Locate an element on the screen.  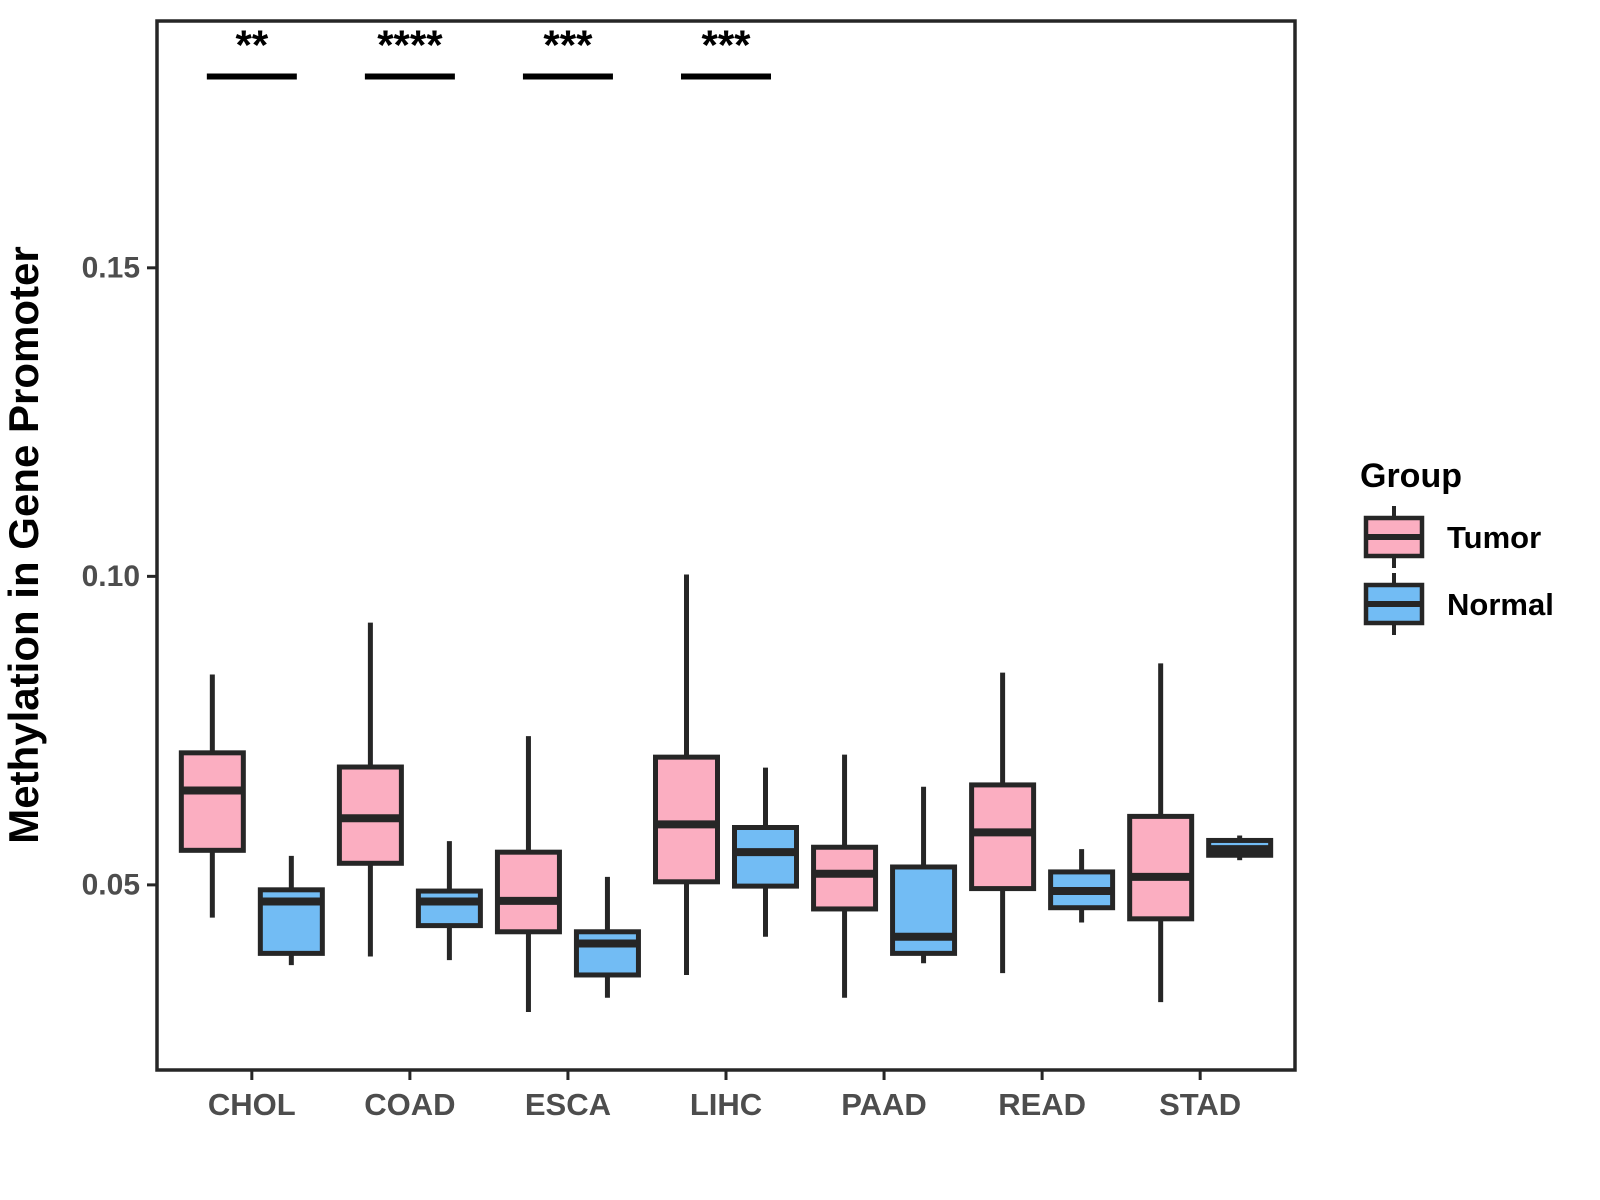
y-axis-tick-label: 0.15 is located at coordinates (111, 267).